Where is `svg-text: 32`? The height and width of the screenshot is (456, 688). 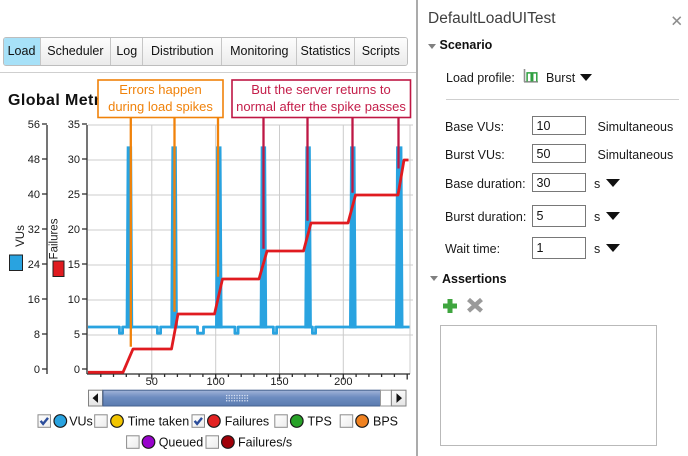 svg-text: 32 is located at coordinates (34, 230).